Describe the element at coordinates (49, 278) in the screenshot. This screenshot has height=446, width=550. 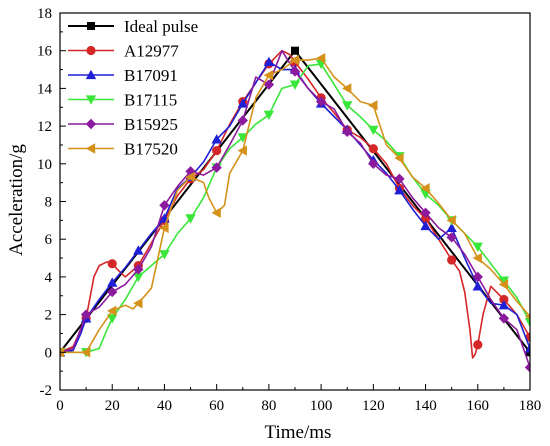
I see `y-tick-label: 4` at that location.